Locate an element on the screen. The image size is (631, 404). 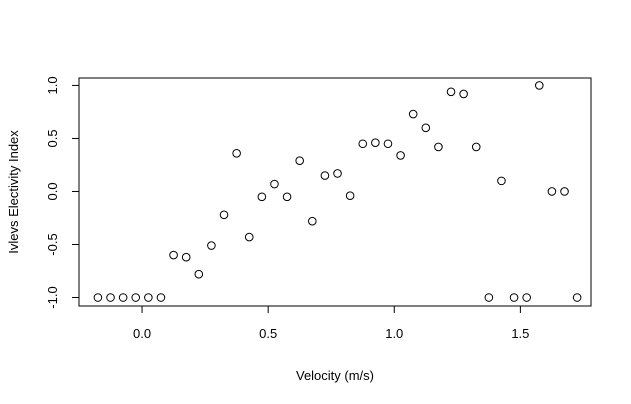
x-tick-label: 0.5 is located at coordinates (268, 333).